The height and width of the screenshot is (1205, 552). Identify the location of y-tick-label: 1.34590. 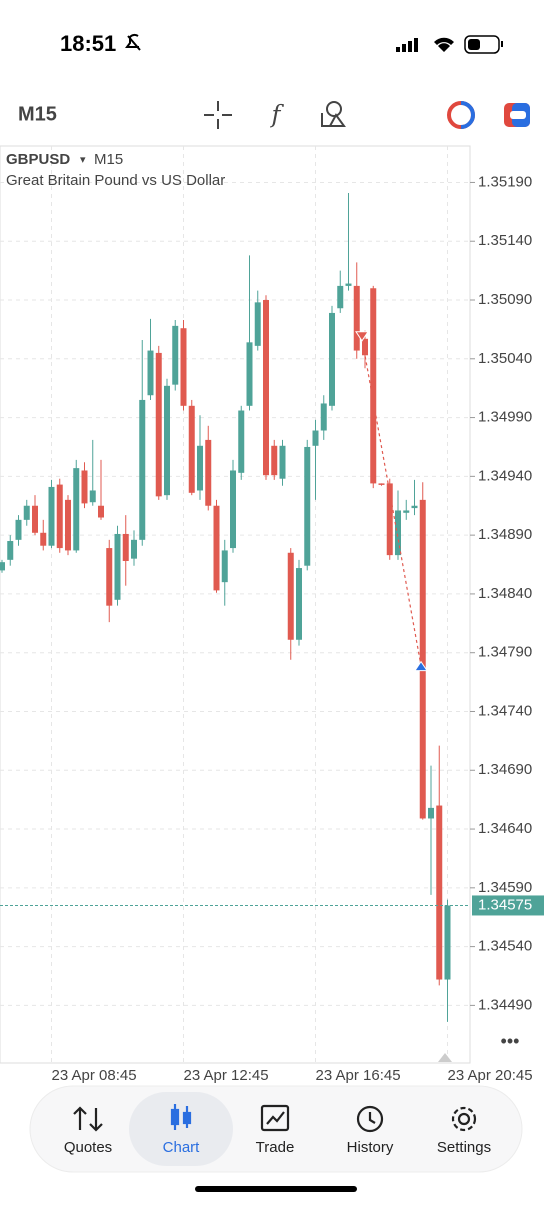
(505, 887).